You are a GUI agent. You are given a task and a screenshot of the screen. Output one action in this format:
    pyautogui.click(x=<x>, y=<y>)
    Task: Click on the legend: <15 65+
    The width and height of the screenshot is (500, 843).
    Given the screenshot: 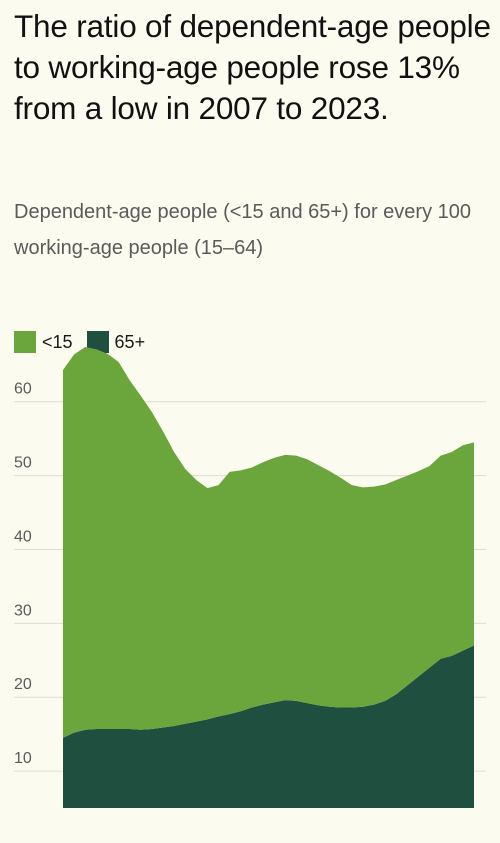 What is the action you would take?
    pyautogui.click(x=86, y=342)
    